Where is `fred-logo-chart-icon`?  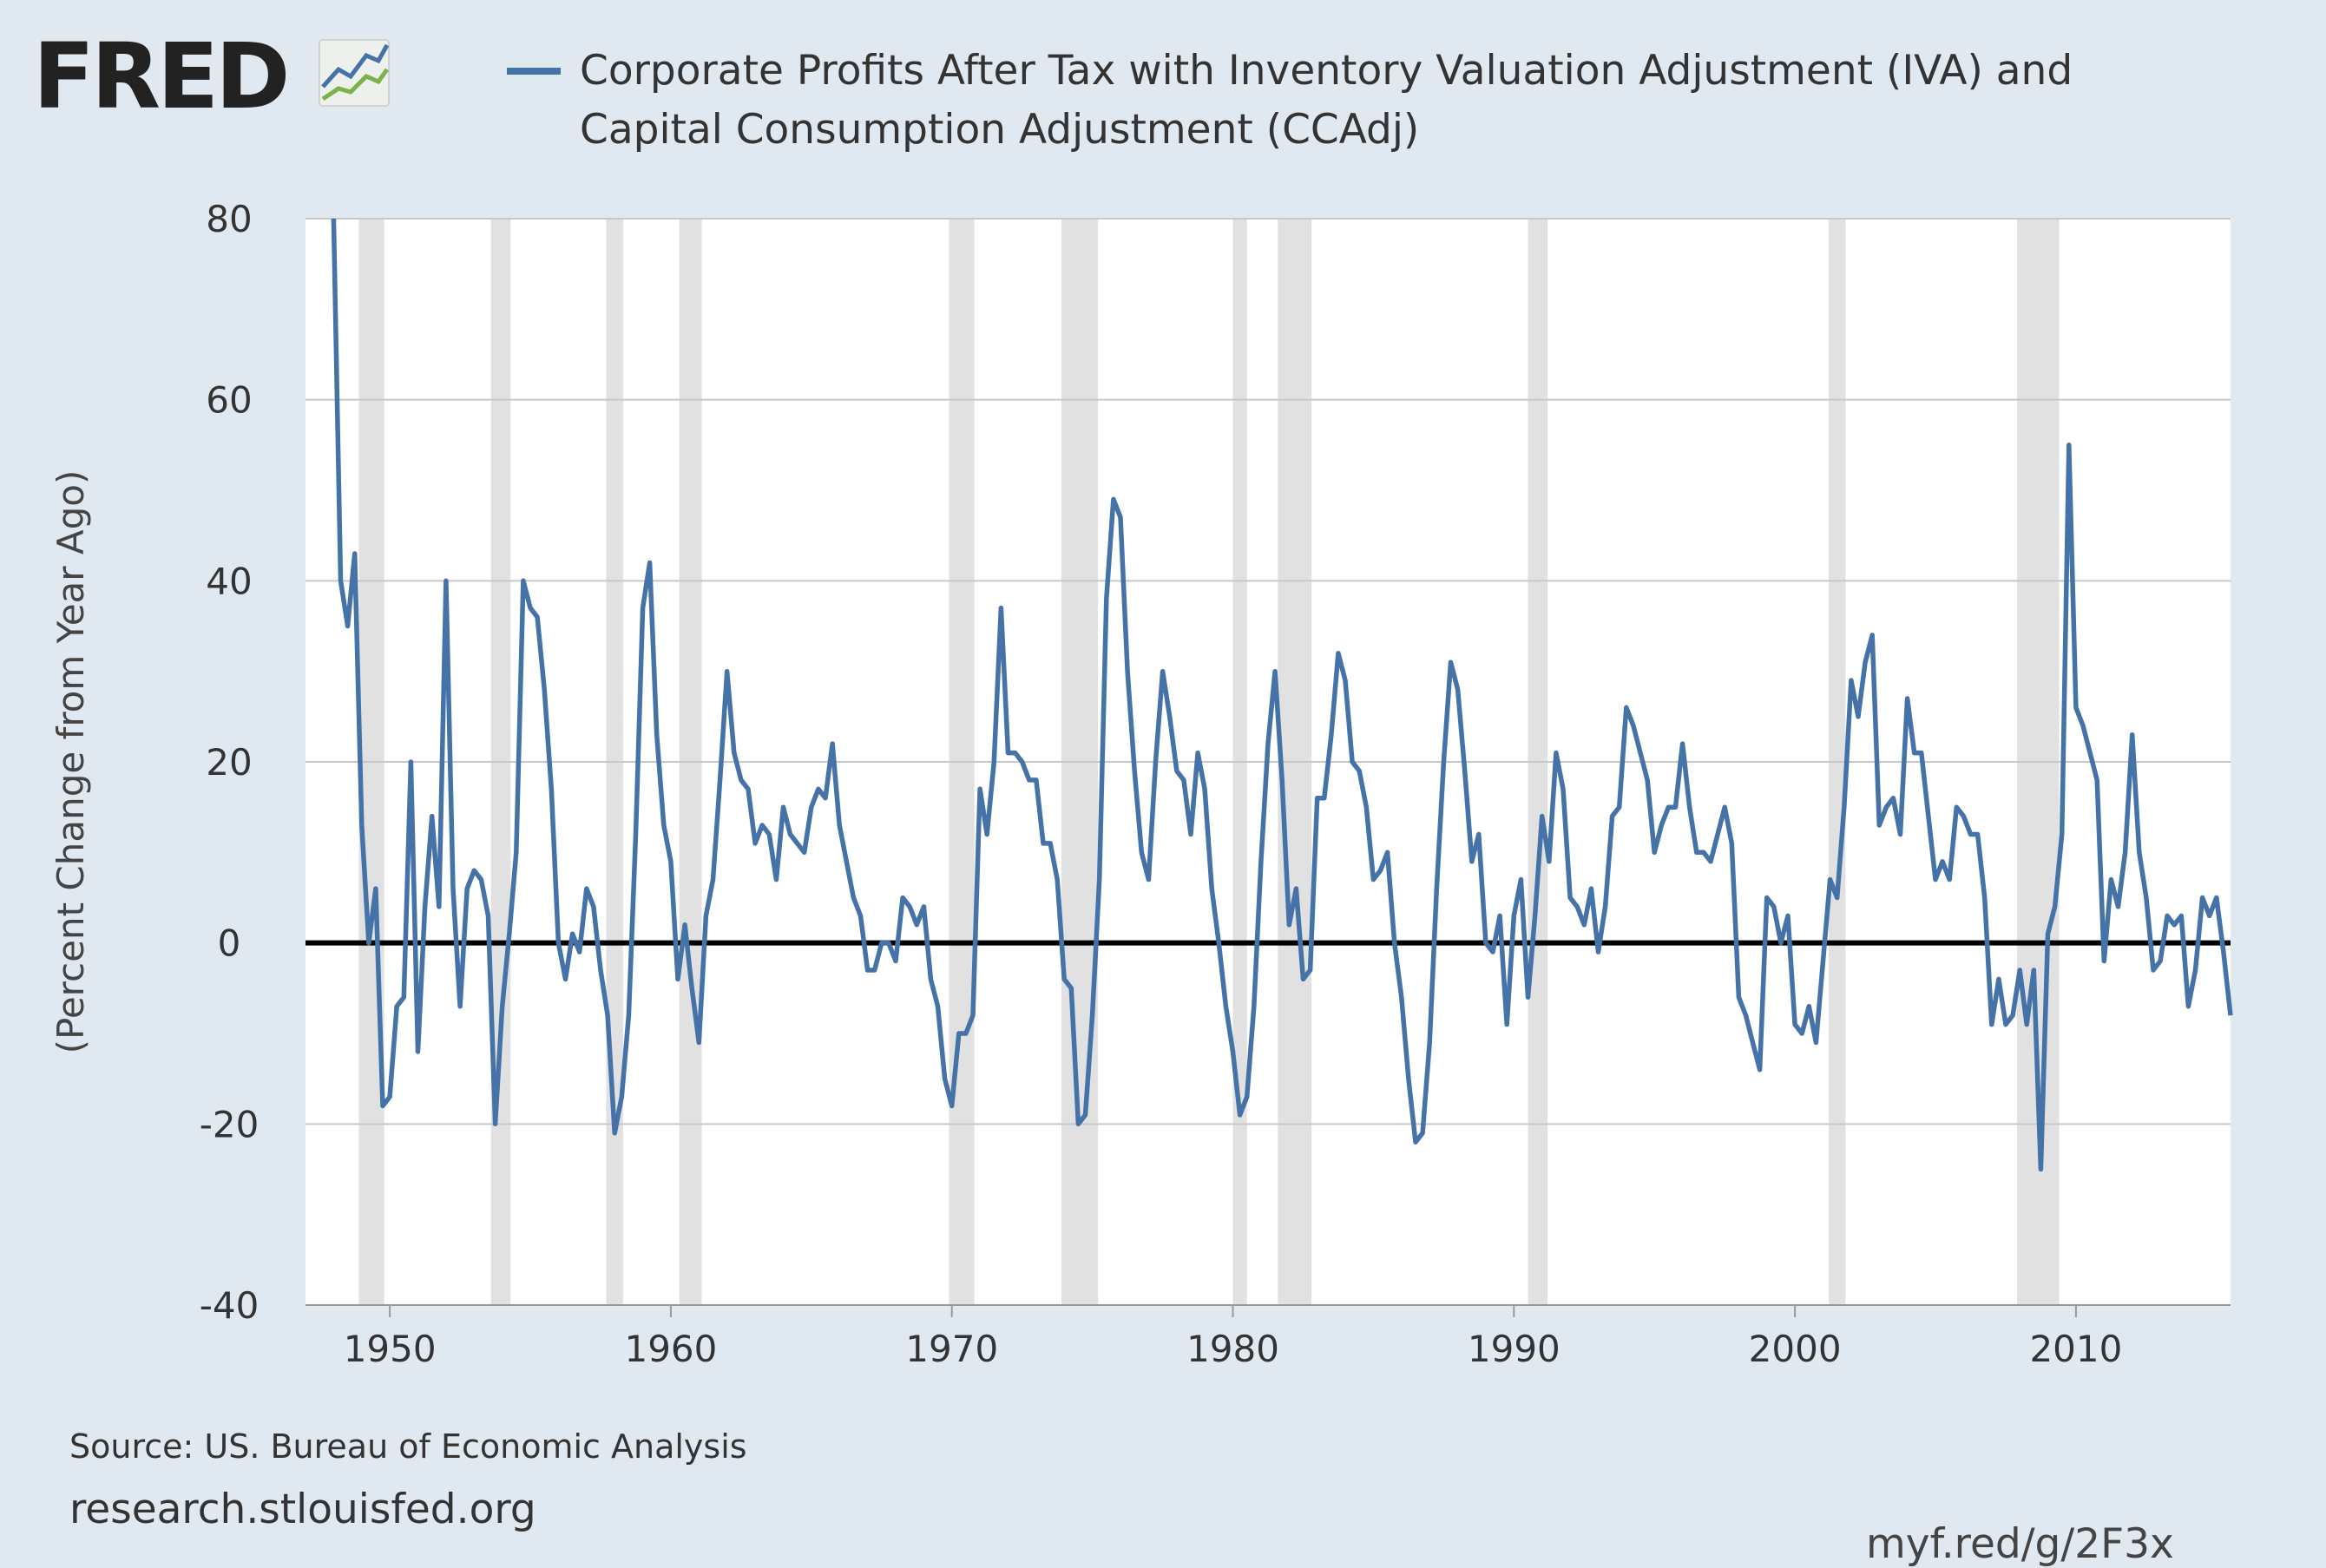 fred-logo-chart-icon is located at coordinates (355, 73).